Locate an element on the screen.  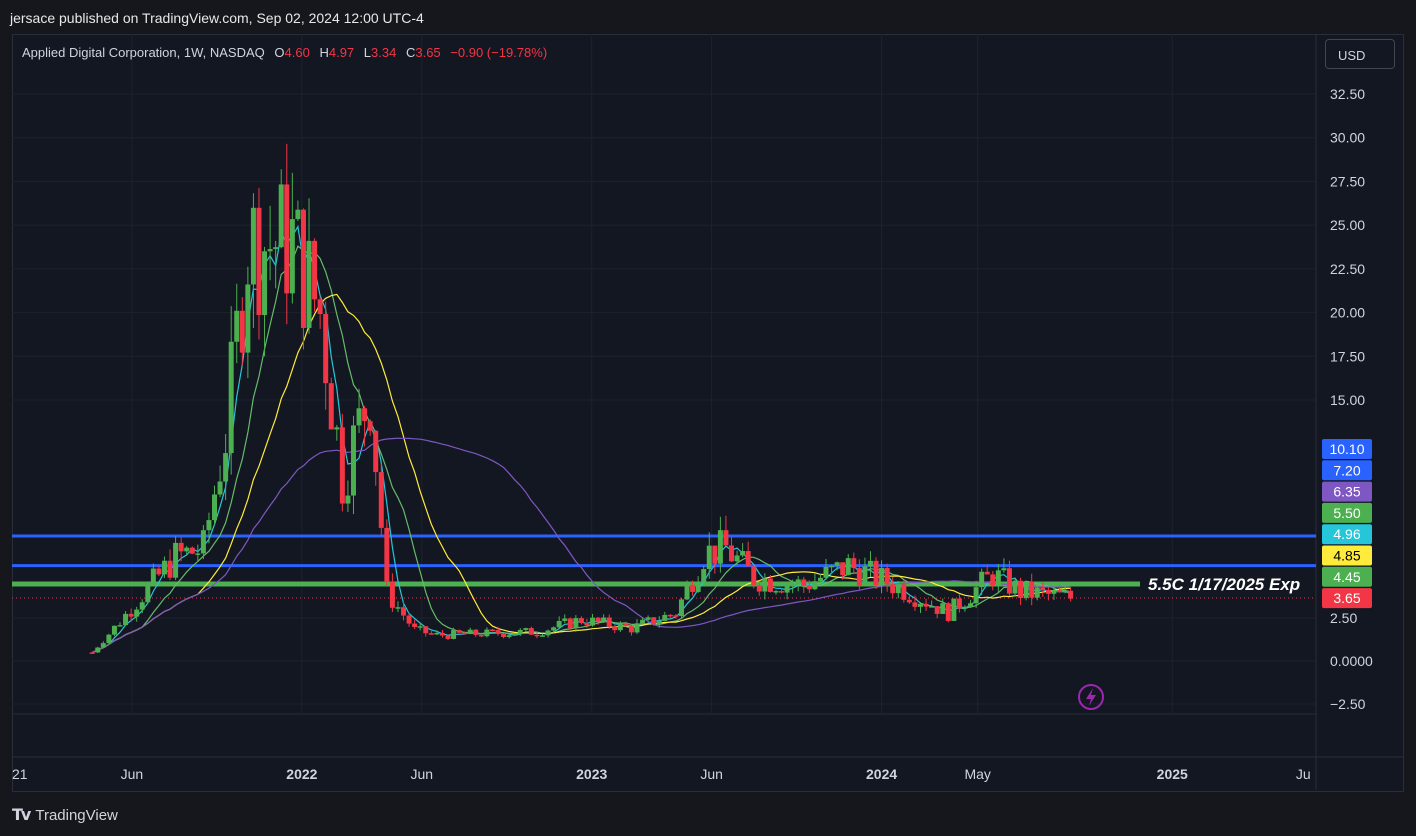
tradingview-footer: 𝗧𝘃 TradingView is located at coordinates (65, 815).